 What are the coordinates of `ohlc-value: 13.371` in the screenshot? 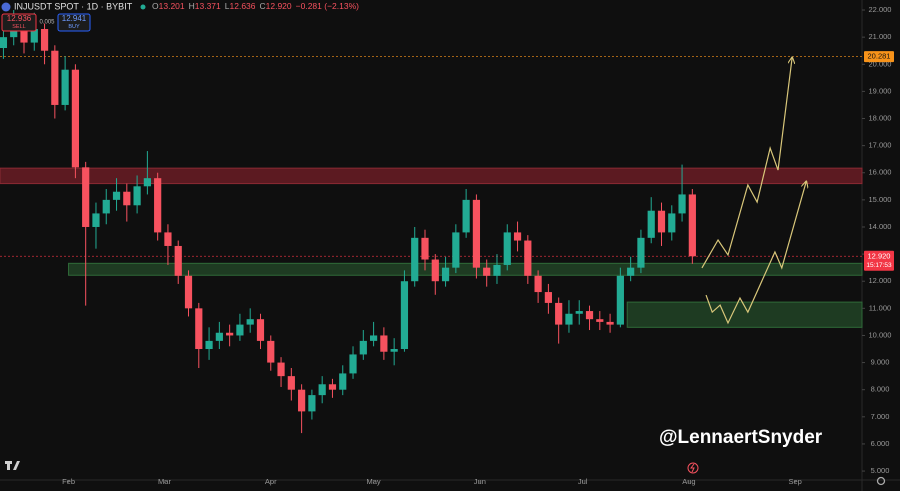 It's located at (208, 6).